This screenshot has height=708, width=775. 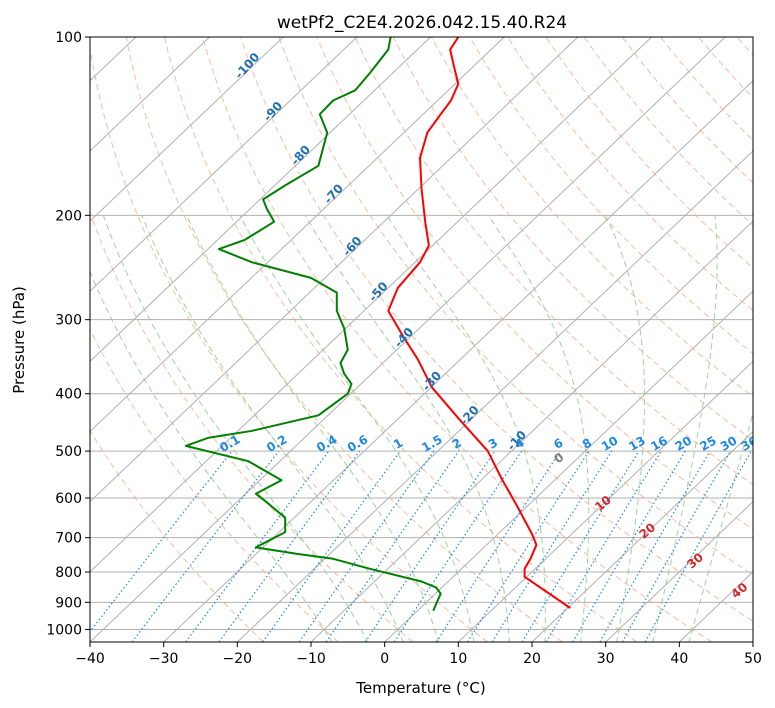 I want to click on mixing-ratio-label: 0.6, so click(x=357, y=443).